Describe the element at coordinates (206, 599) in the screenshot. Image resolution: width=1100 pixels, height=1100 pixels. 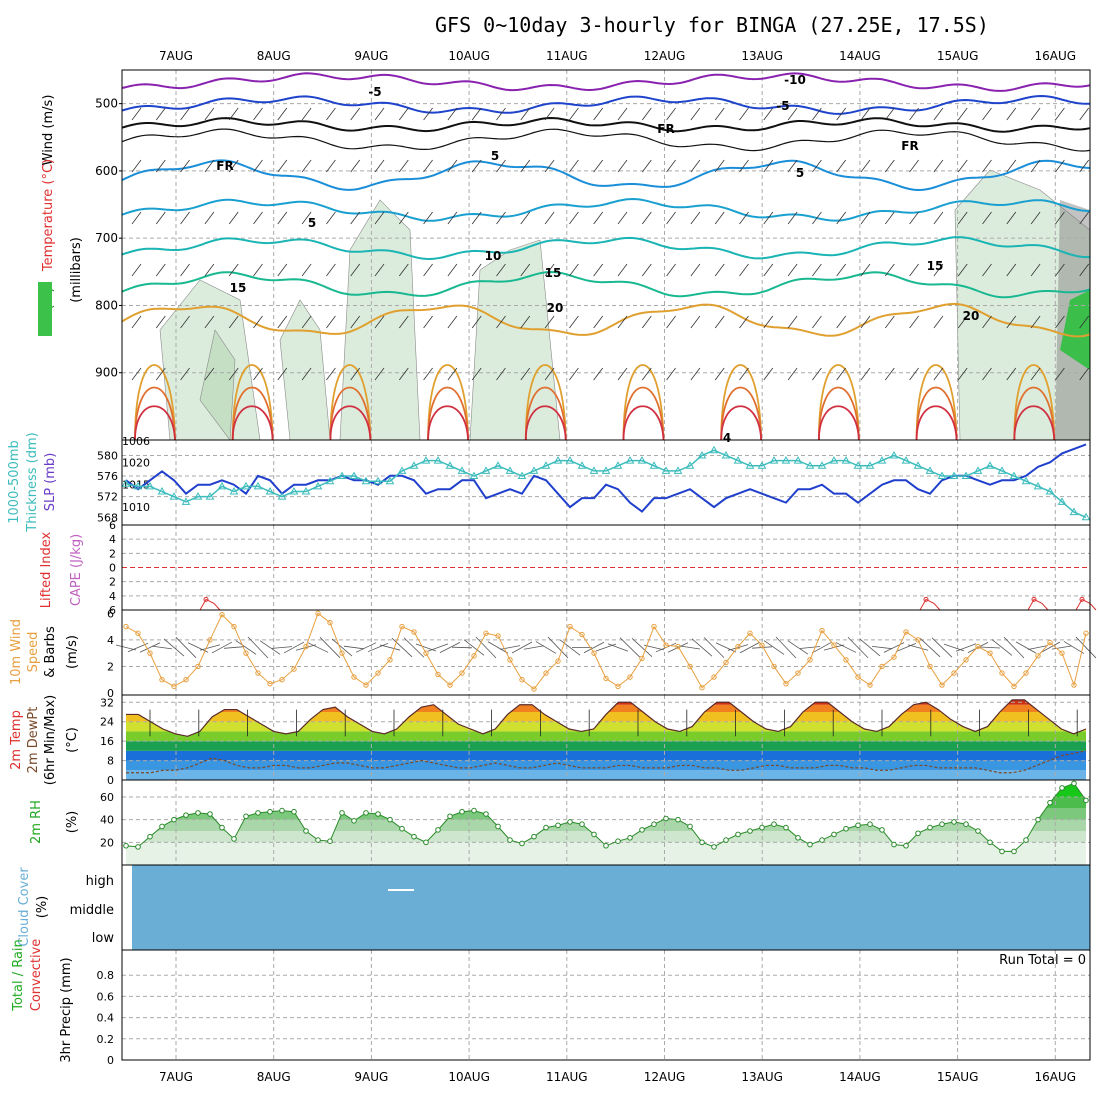
I see `cape-marker` at that location.